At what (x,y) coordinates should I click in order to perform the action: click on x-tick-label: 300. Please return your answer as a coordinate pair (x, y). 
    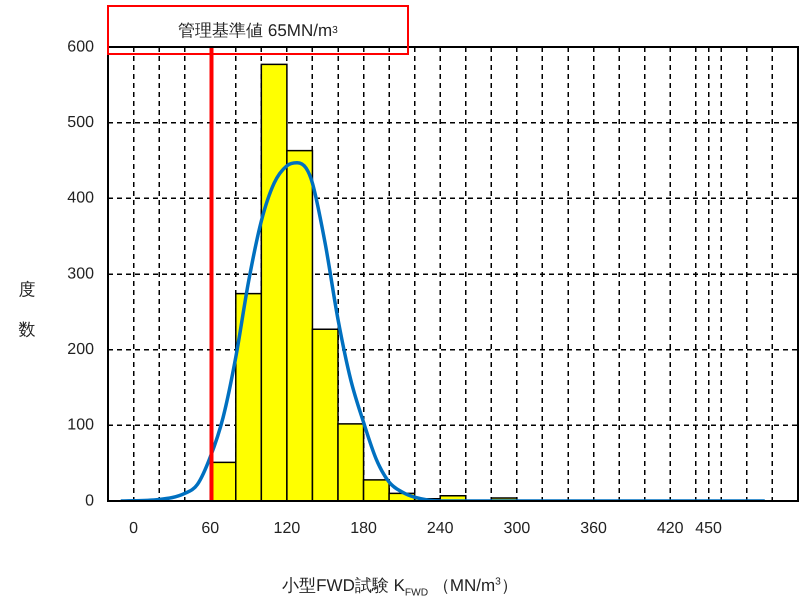
    Looking at the image, I should click on (517, 529).